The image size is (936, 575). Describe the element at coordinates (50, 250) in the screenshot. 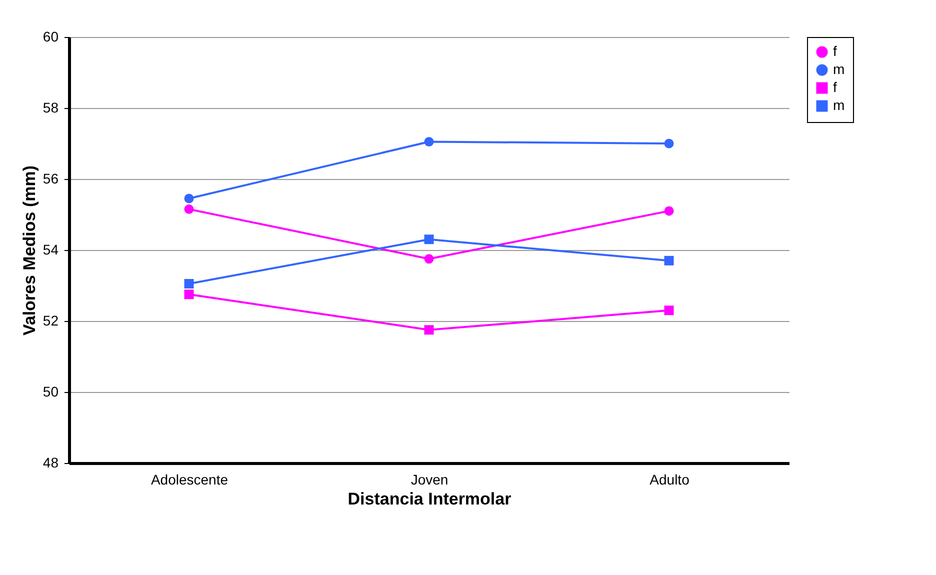

I see `y-tick-label: 54` at that location.